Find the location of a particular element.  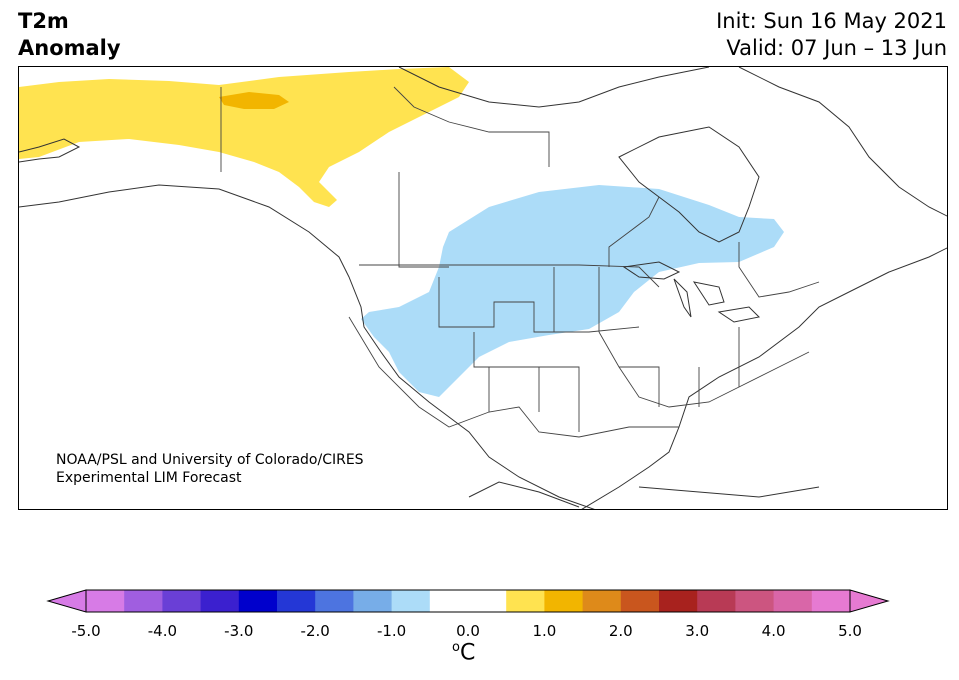

colorbar-tick-label: 3.0 is located at coordinates (697, 631).